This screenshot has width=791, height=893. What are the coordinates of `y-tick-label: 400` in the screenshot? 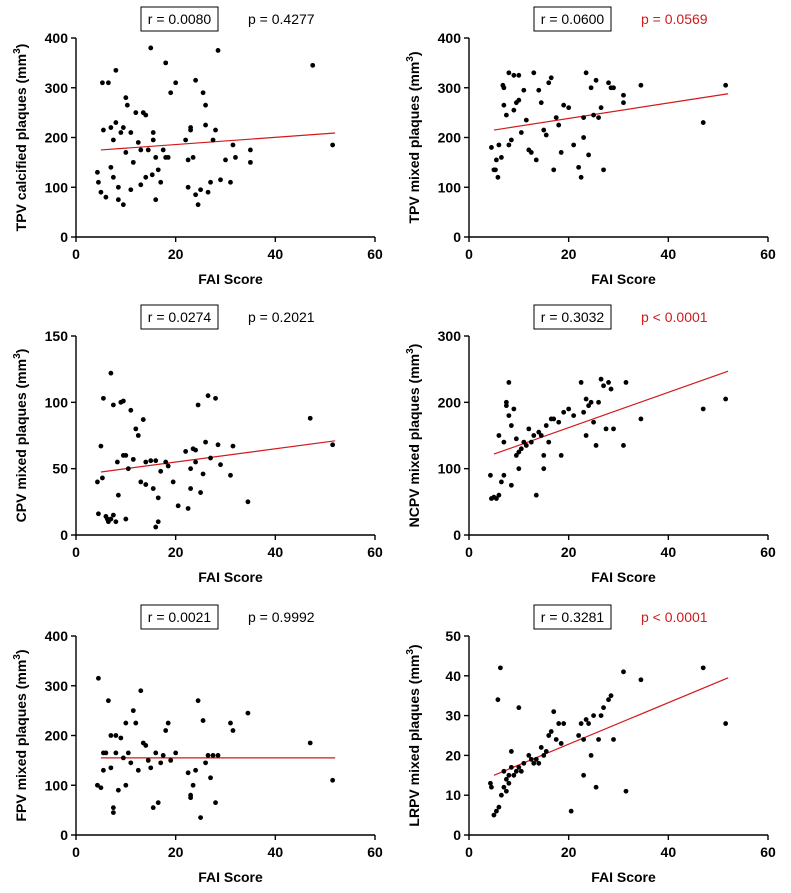 It's located at (450, 38).